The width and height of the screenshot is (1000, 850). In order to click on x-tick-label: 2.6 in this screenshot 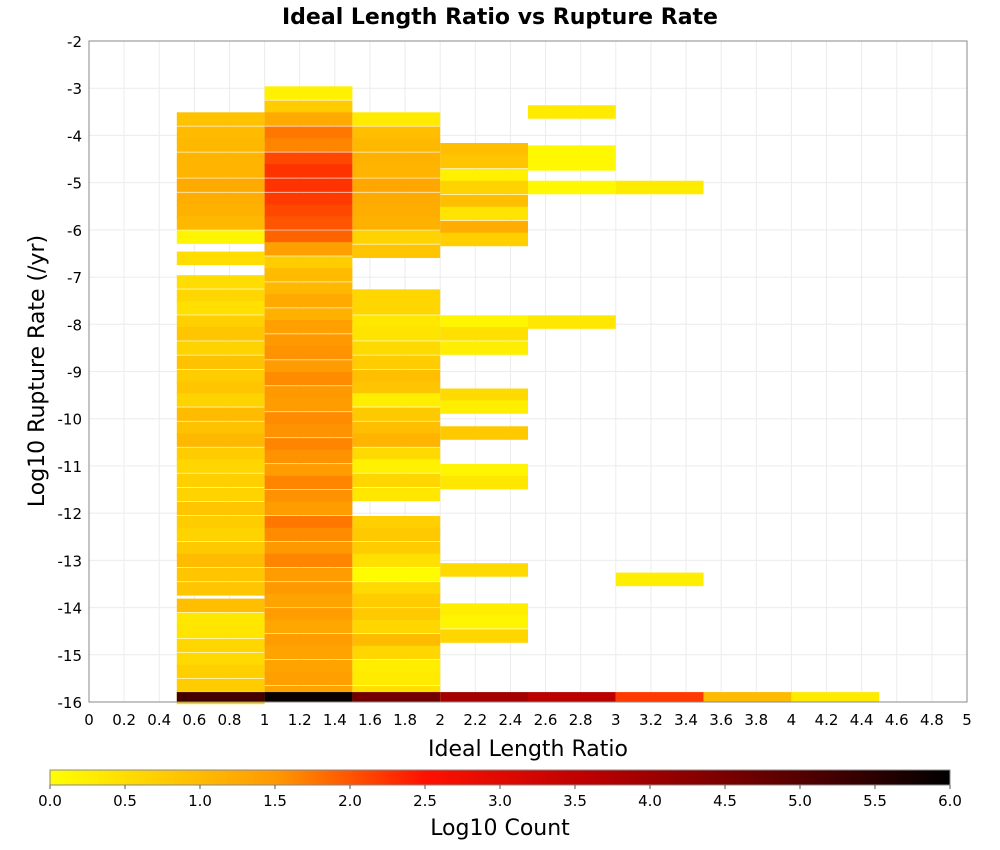, I will do `click(546, 720)`.